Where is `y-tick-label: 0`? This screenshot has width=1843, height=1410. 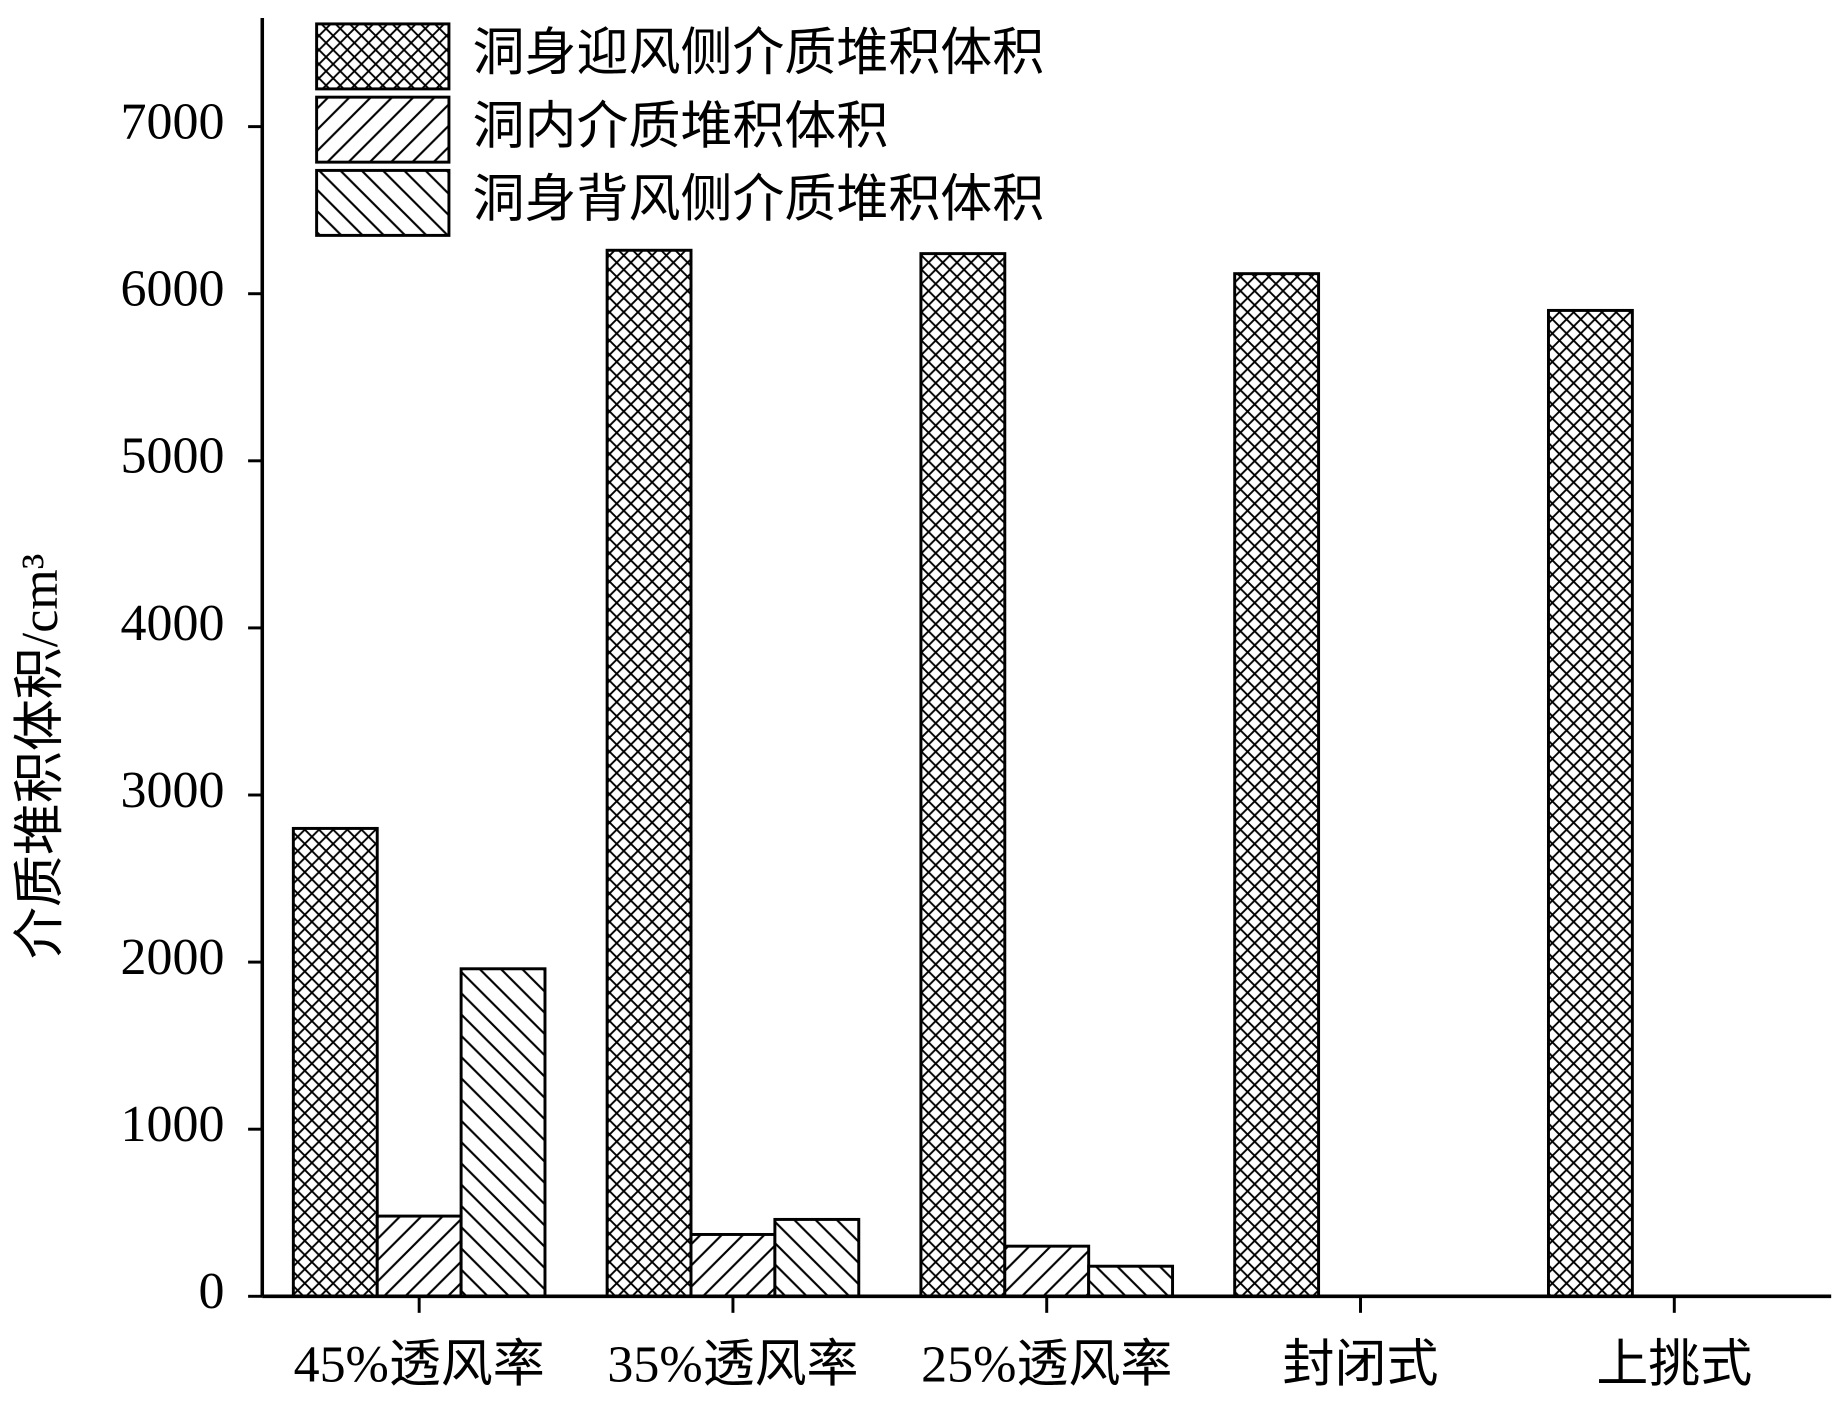 y-tick-label: 0 is located at coordinates (211, 1291).